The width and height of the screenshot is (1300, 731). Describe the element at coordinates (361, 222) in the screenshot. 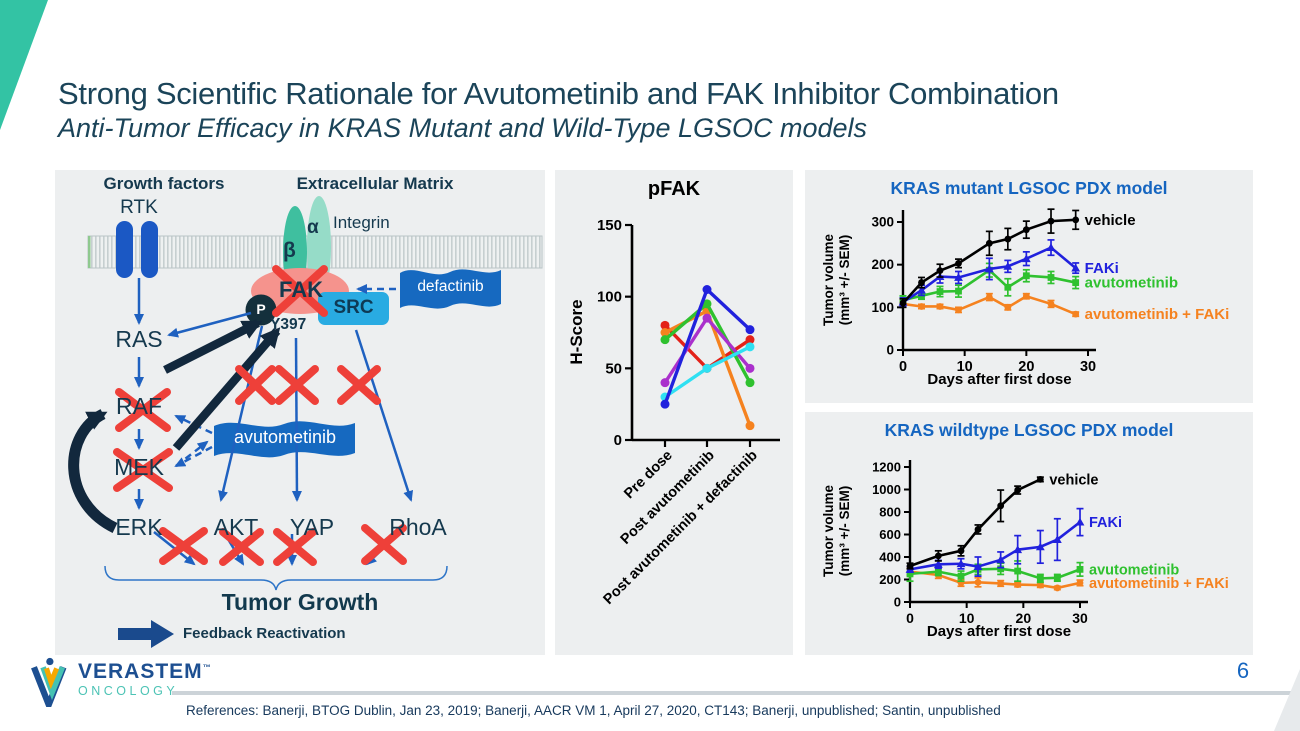

I see `integrin-label: Integrin` at that location.